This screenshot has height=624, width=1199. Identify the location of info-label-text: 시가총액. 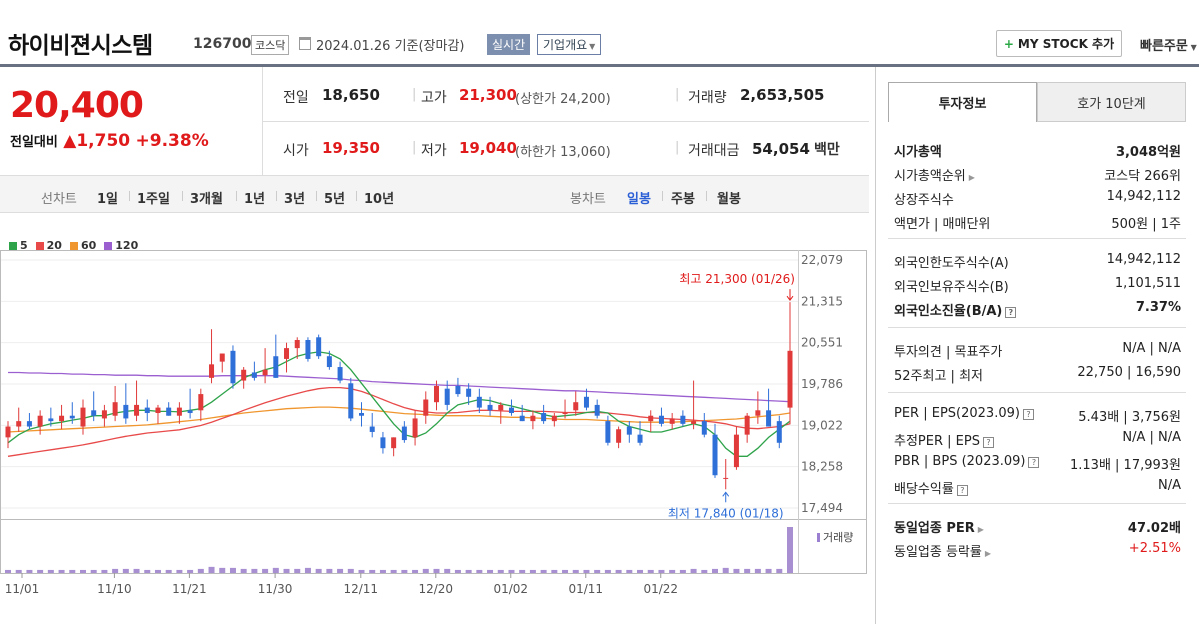
(918, 152).